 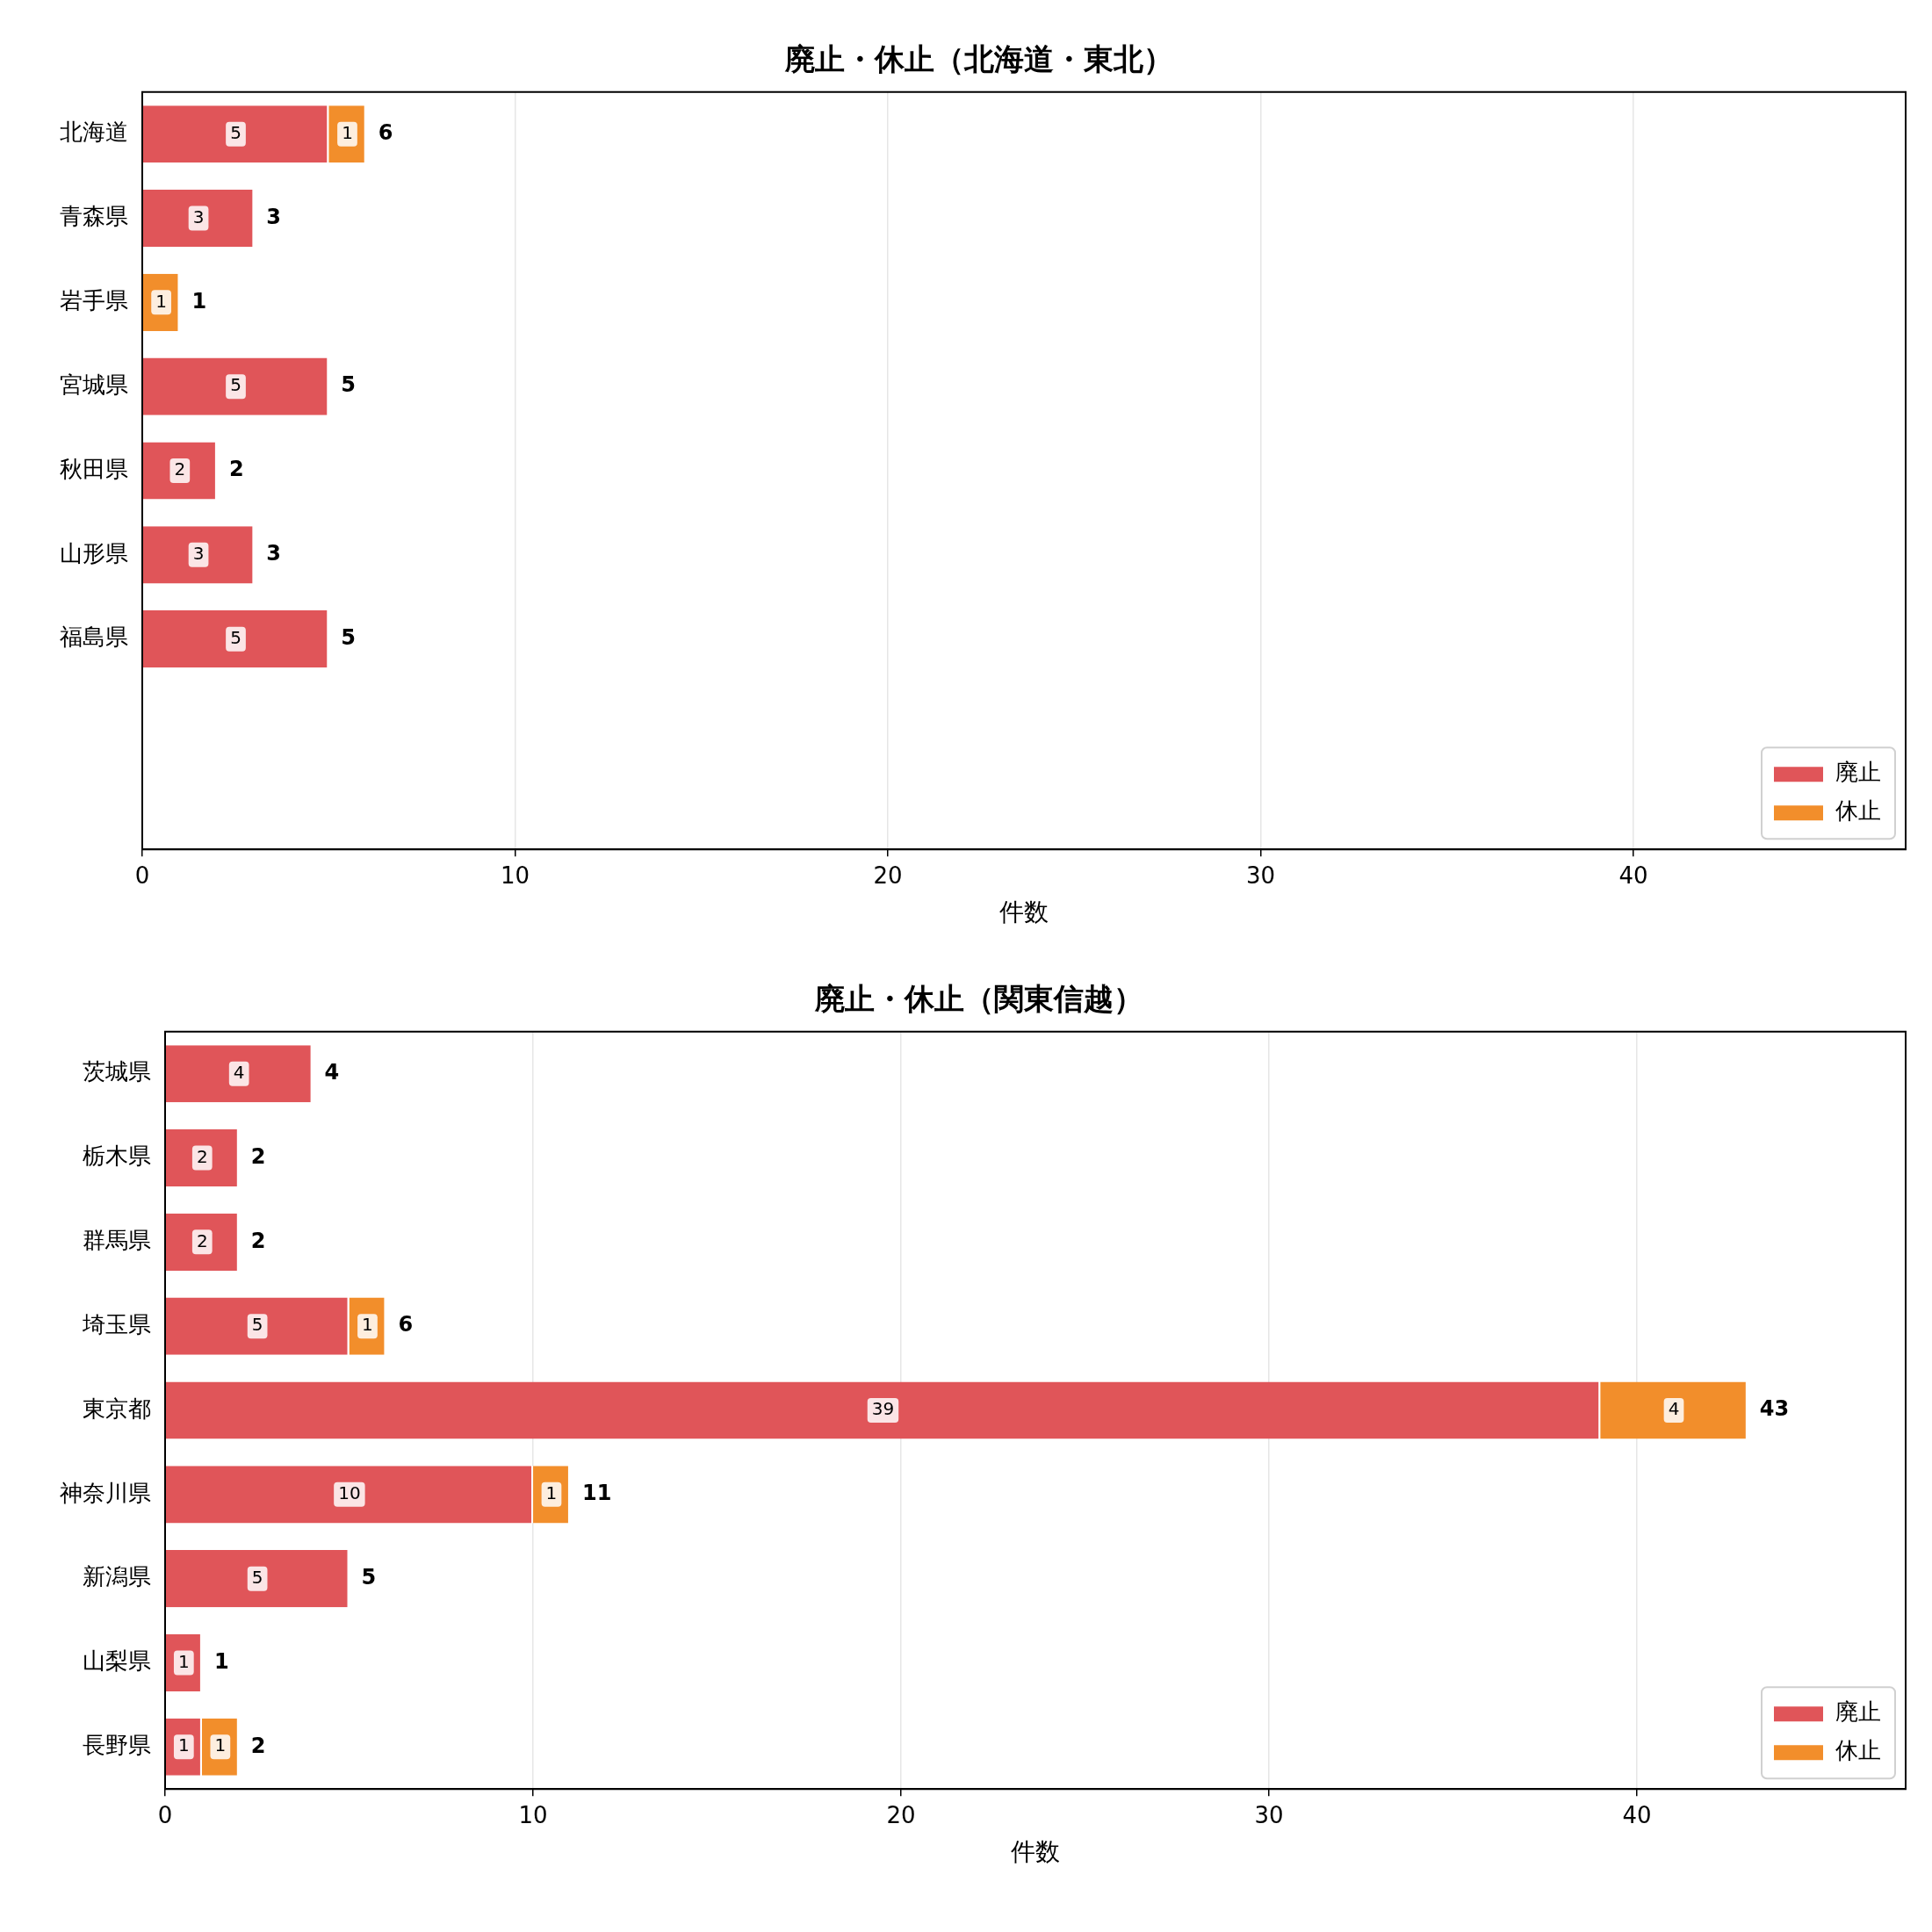 What do you see at coordinates (117, 1661) in the screenshot?
I see `y-tick-label: 山梨県` at bounding box center [117, 1661].